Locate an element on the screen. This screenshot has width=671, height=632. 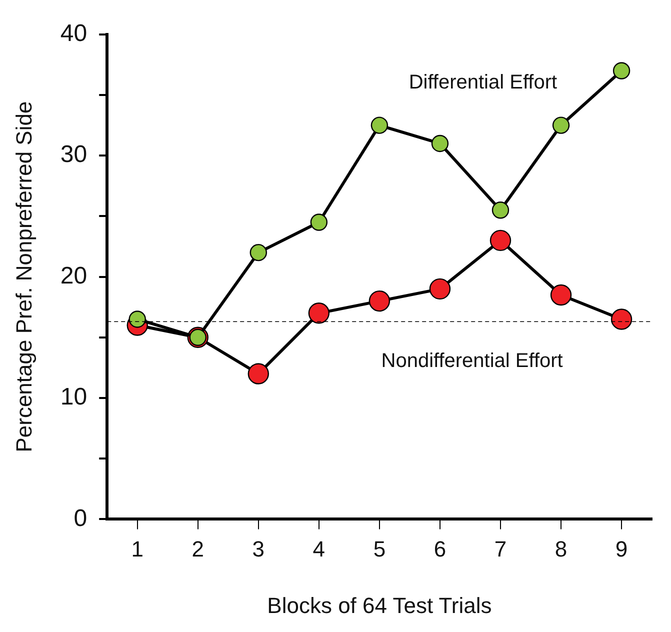
x-tick-label: 5 is located at coordinates (379, 549).